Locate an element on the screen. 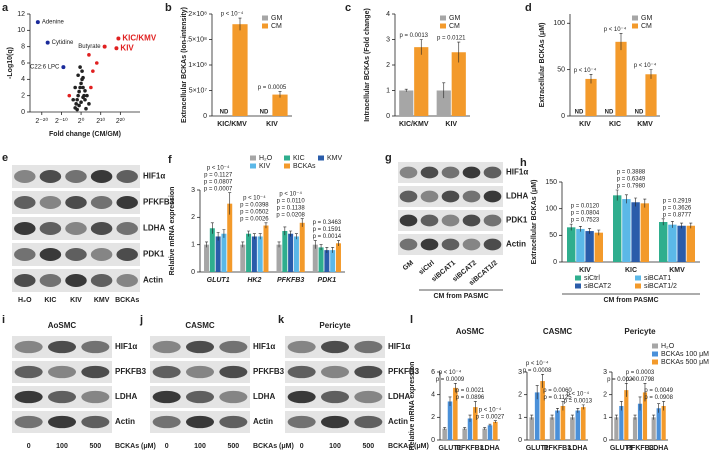  x-tick-label: HK2 is located at coordinates (254, 280).